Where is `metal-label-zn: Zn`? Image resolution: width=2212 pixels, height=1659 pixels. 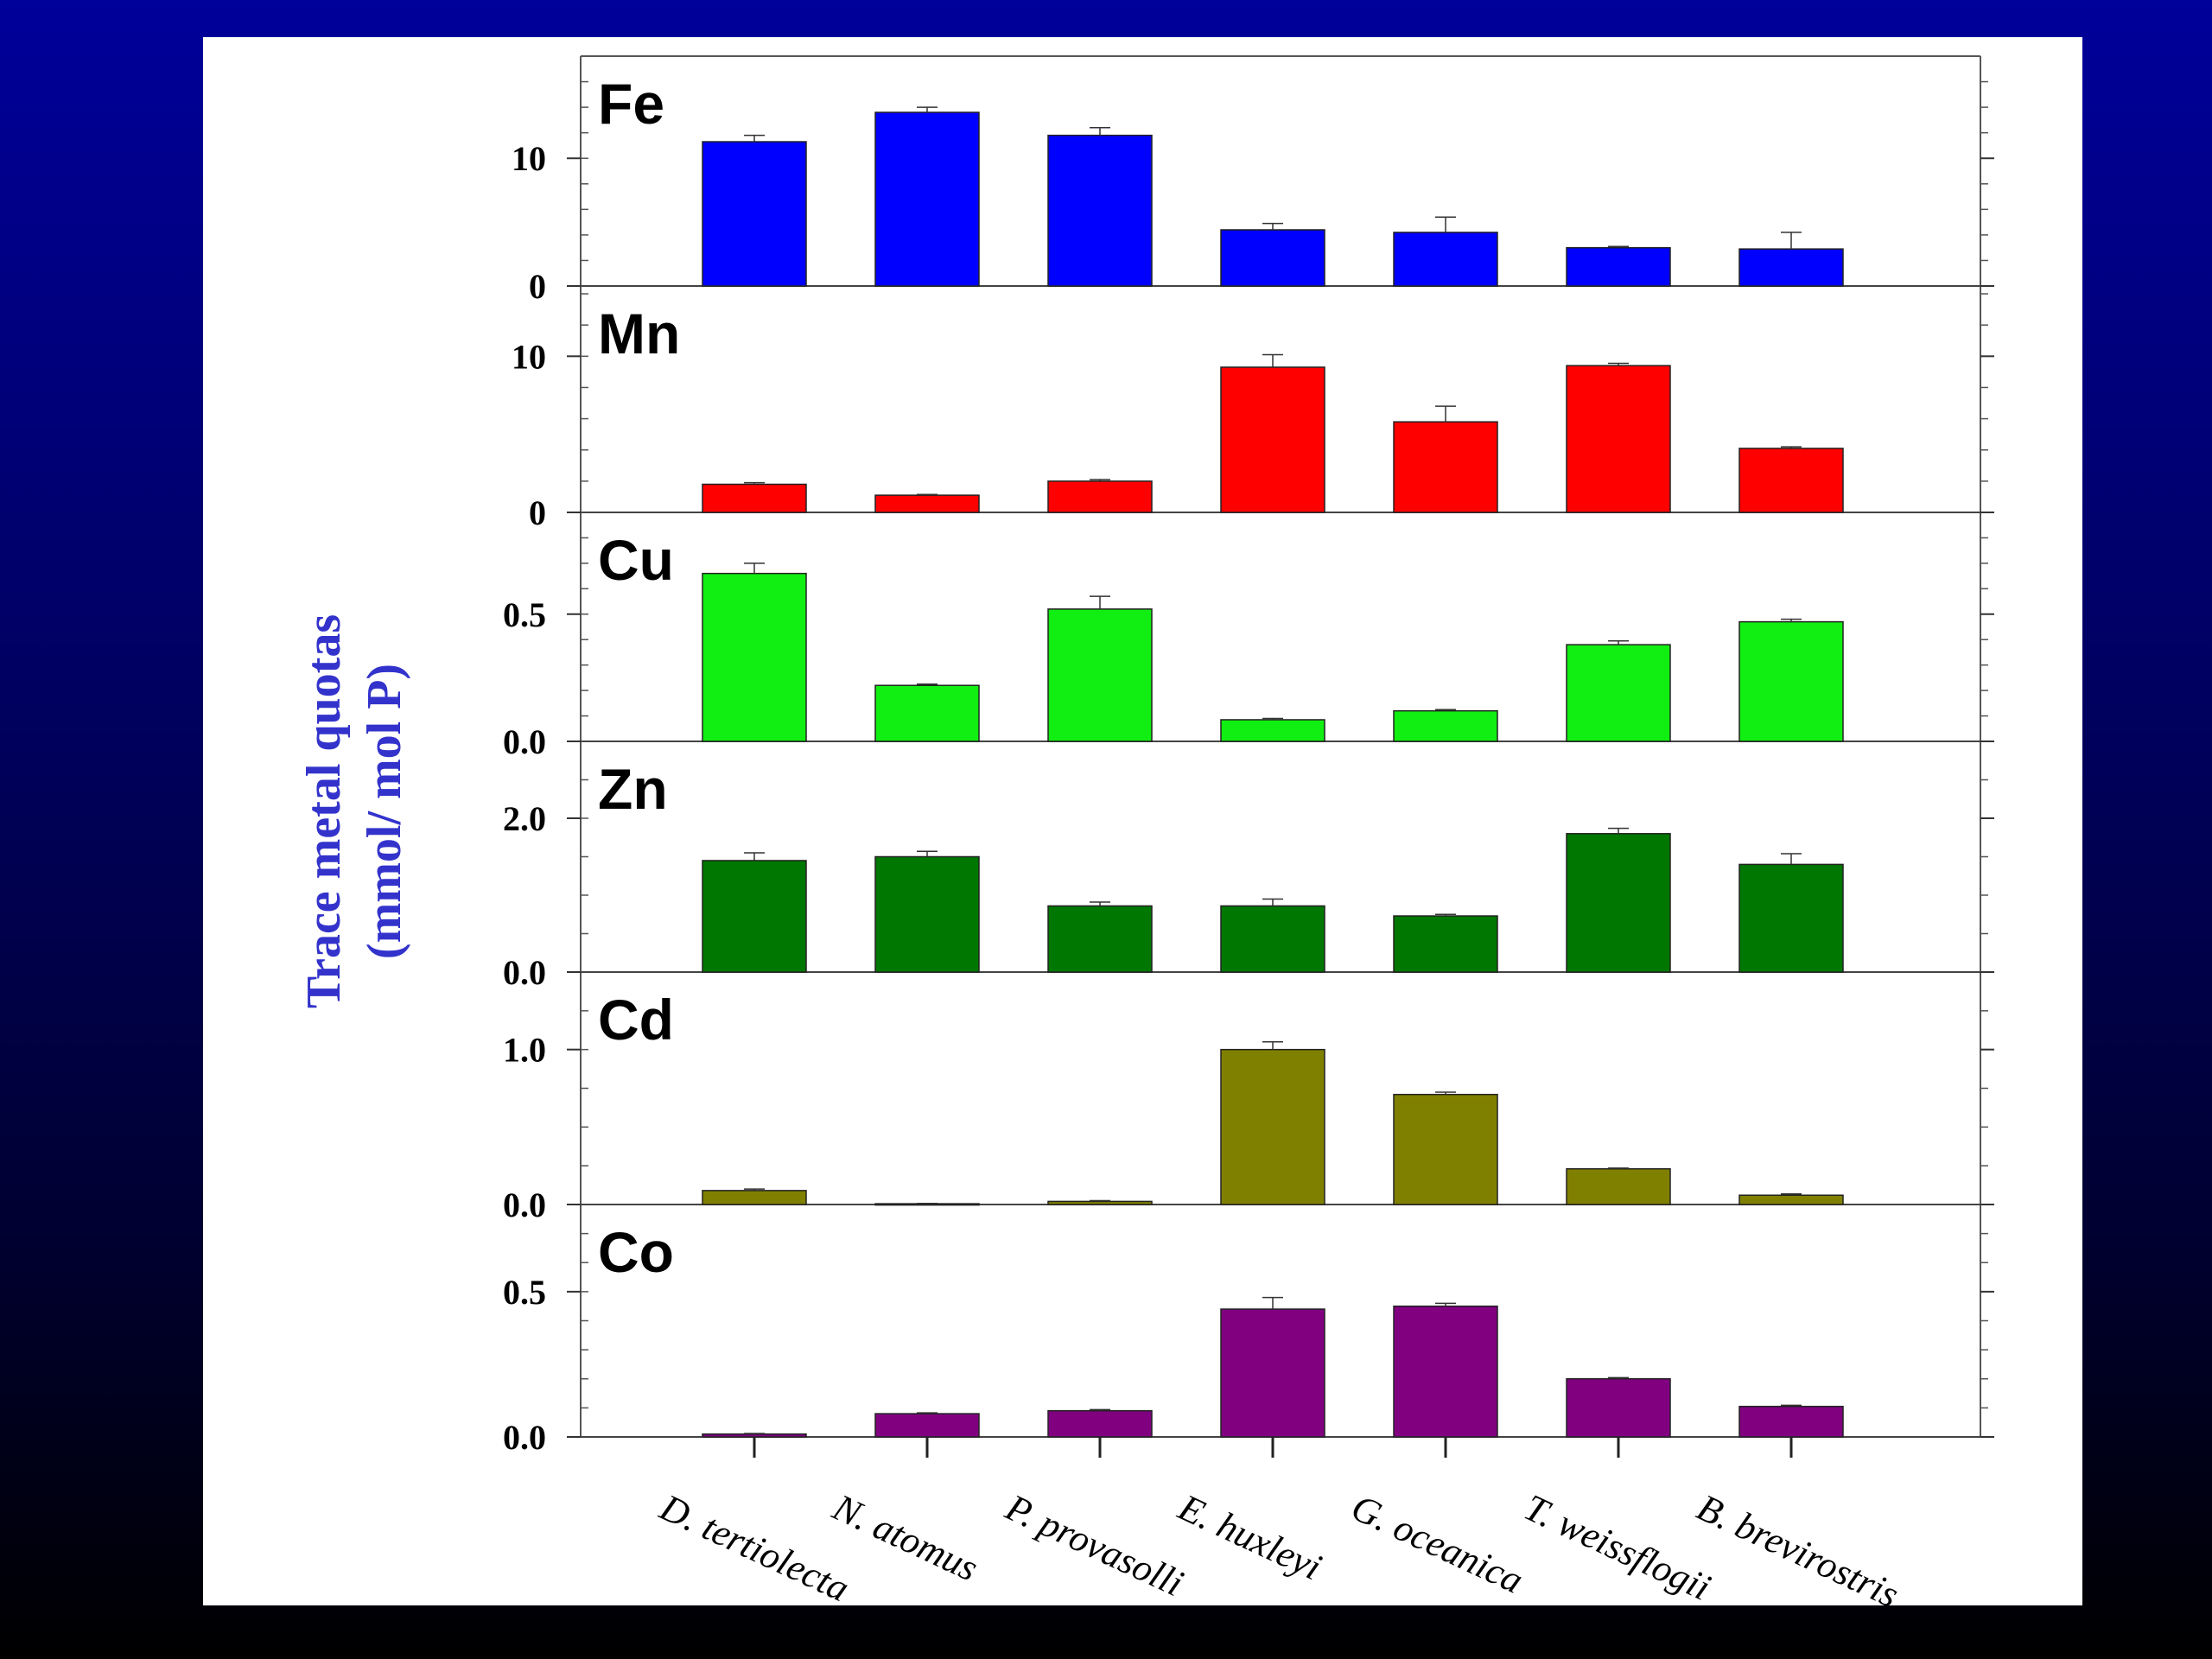
metal-label-zn: Zn is located at coordinates (633, 789).